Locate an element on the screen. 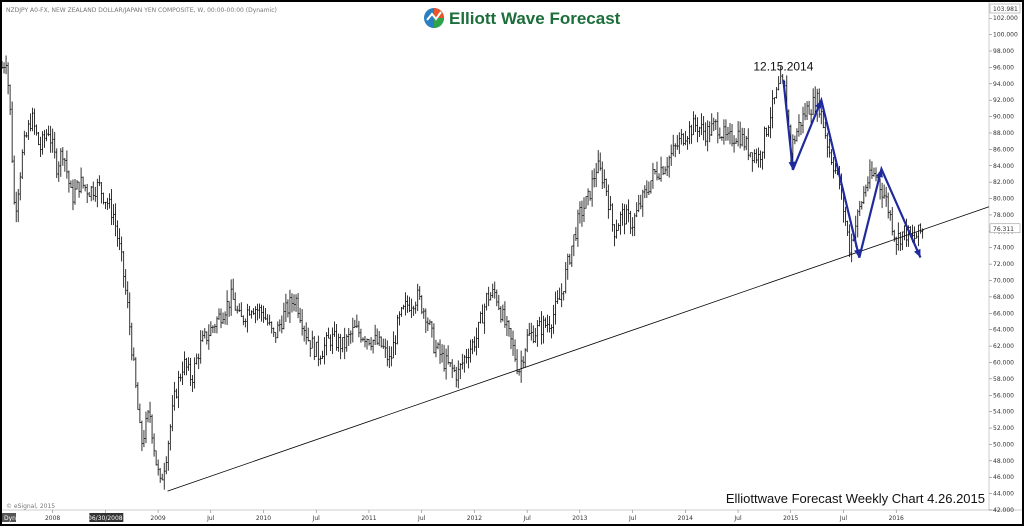 The width and height of the screenshot is (1024, 526). y-tick-label: 56.000 is located at coordinates (1003, 395).